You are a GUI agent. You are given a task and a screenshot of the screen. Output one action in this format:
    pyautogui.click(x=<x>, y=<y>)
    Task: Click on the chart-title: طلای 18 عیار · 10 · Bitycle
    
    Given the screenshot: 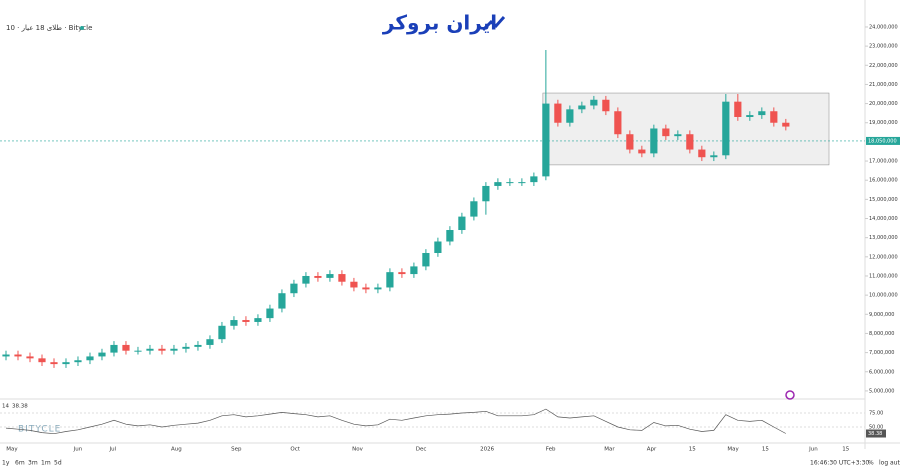 What is the action you would take?
    pyautogui.click(x=49, y=28)
    